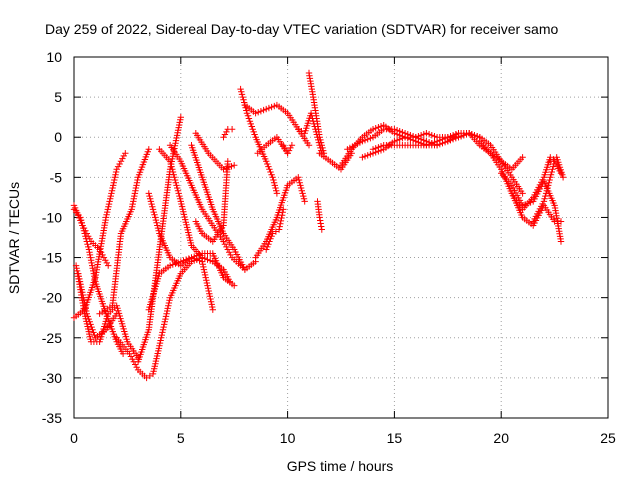 Image resolution: width=640 pixels, height=480 pixels. I want to click on series-s26, so click(319, 215).